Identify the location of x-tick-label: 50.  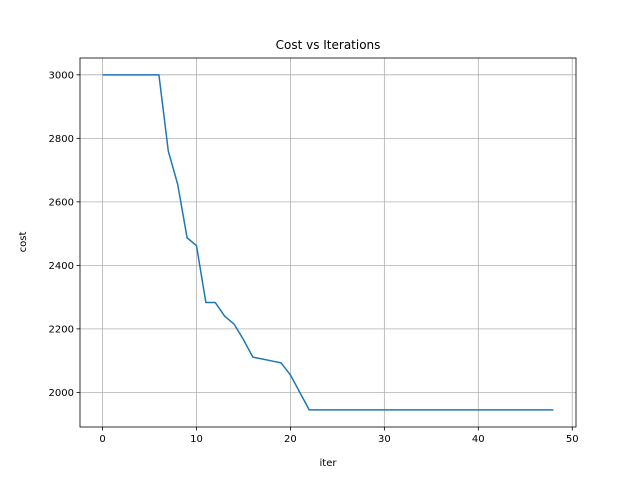
(572, 439).